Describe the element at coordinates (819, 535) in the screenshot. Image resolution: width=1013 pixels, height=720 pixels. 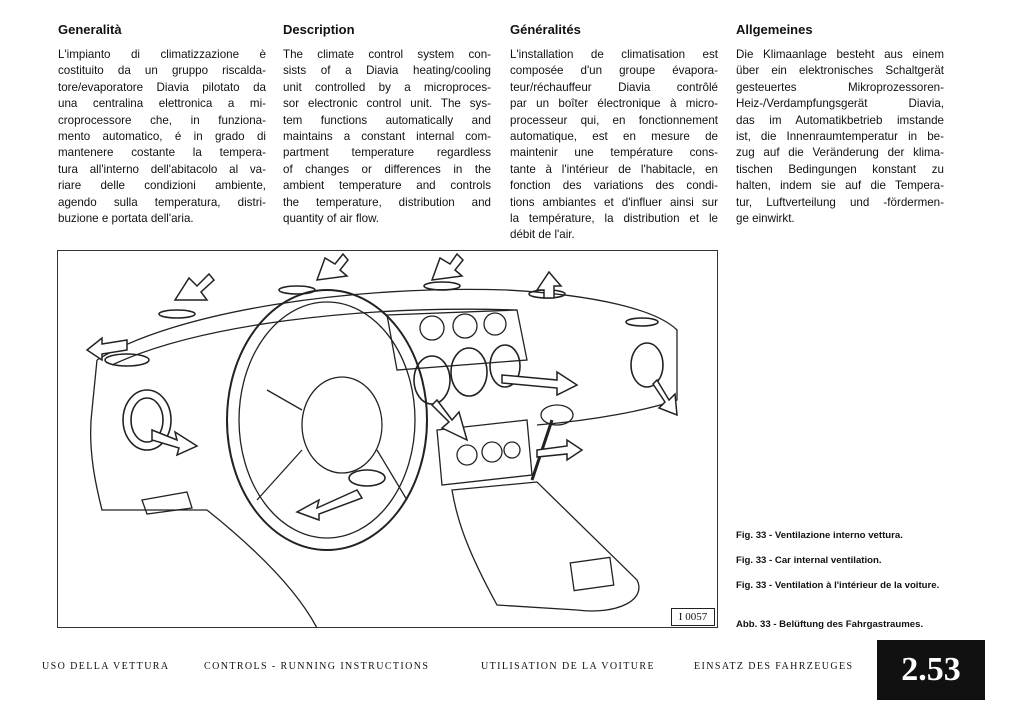
I see `figure-caption: Fig. 33 - Ventilazione interno vettura.` at that location.